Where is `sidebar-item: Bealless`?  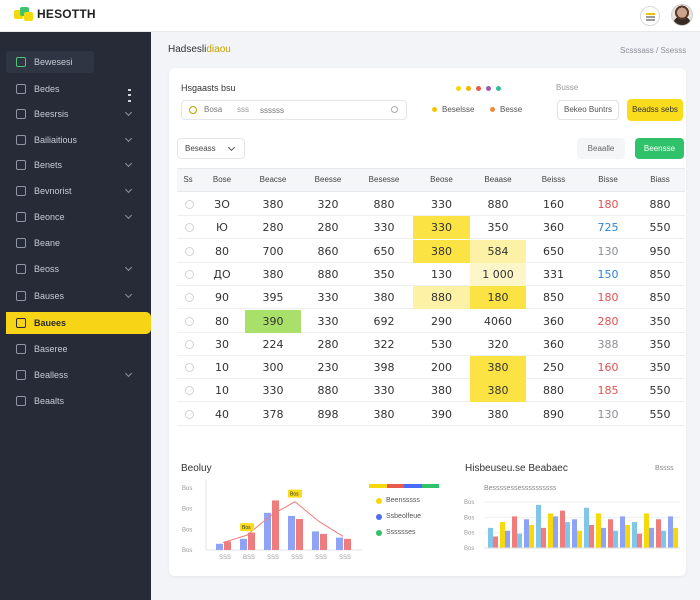 sidebar-item: Bealless is located at coordinates (78, 375).